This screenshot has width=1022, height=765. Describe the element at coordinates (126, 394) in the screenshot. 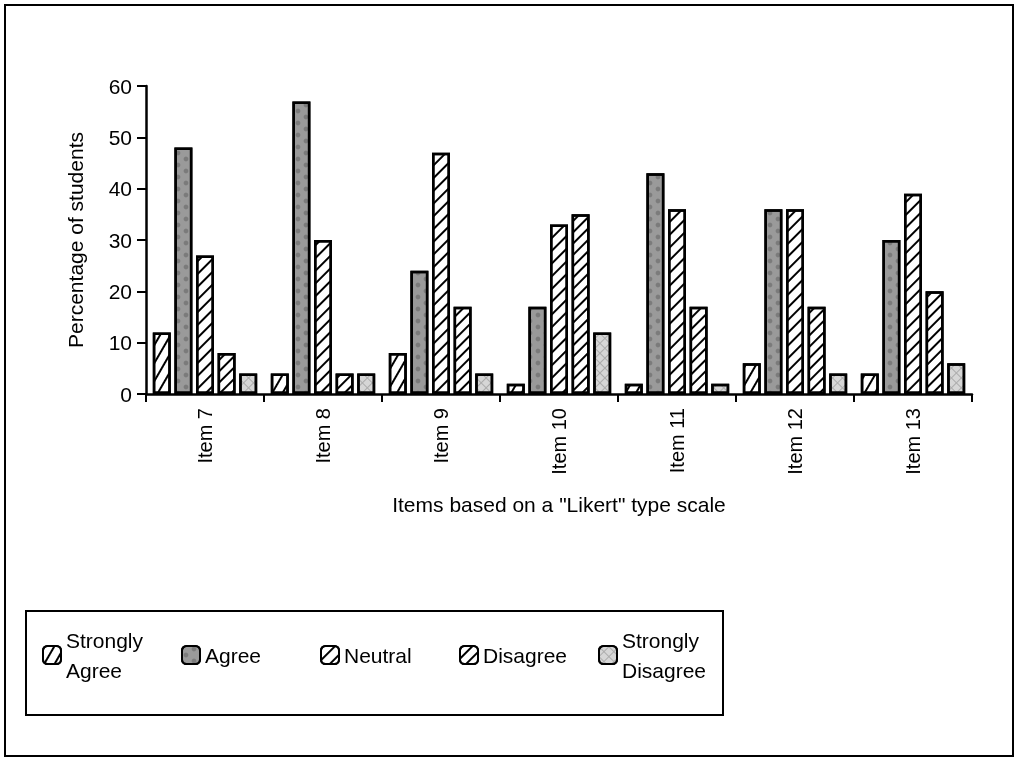

I see `y-tick-label: 0` at that location.